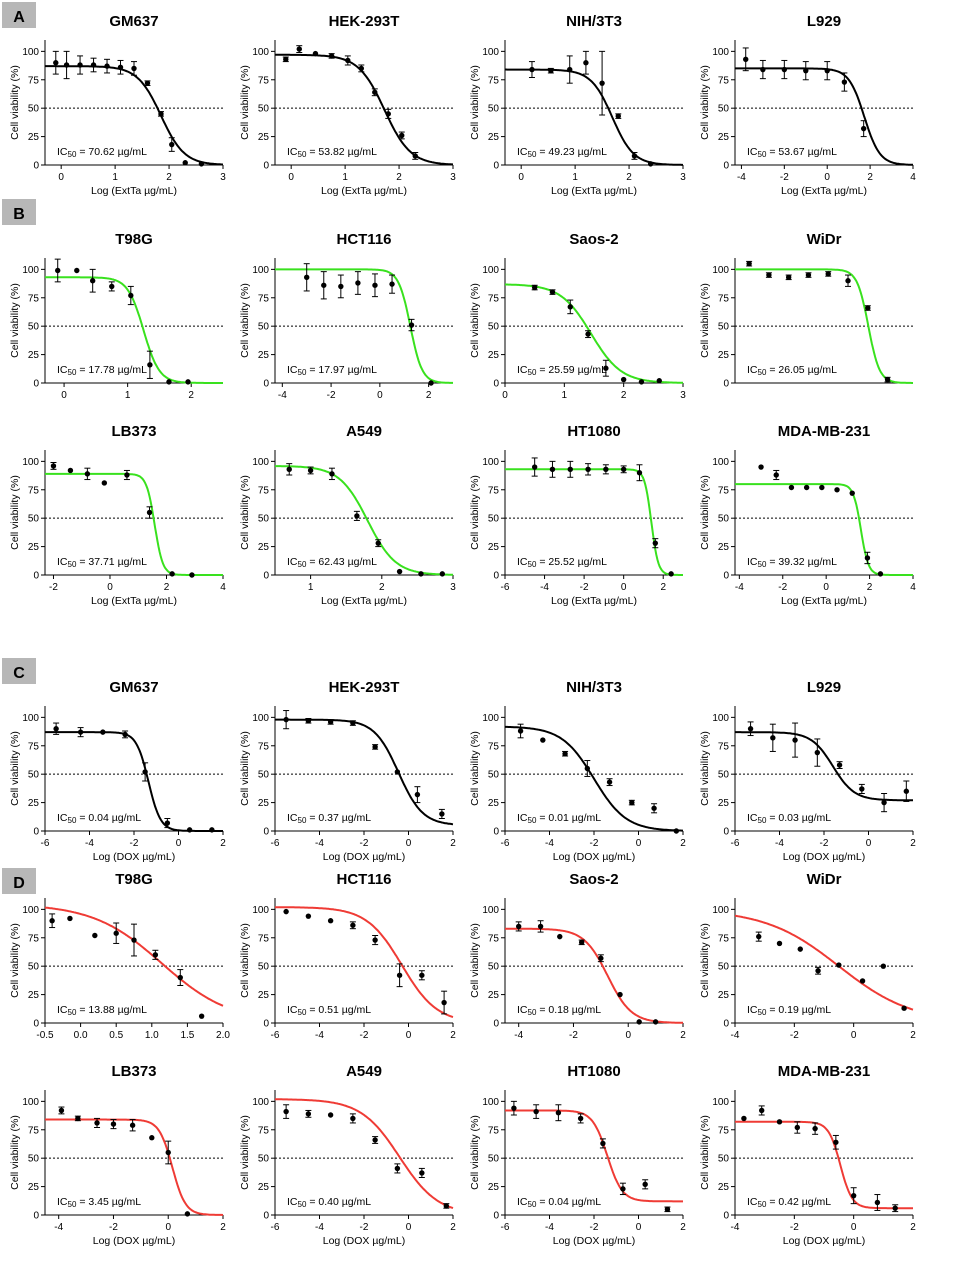  I want to click on chart-title: WiDr, so click(824, 239).